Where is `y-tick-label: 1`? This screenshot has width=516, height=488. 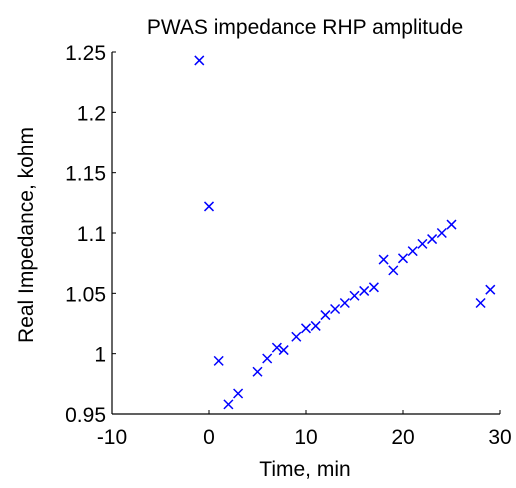
y-tick-label: 1 is located at coordinates (100, 355).